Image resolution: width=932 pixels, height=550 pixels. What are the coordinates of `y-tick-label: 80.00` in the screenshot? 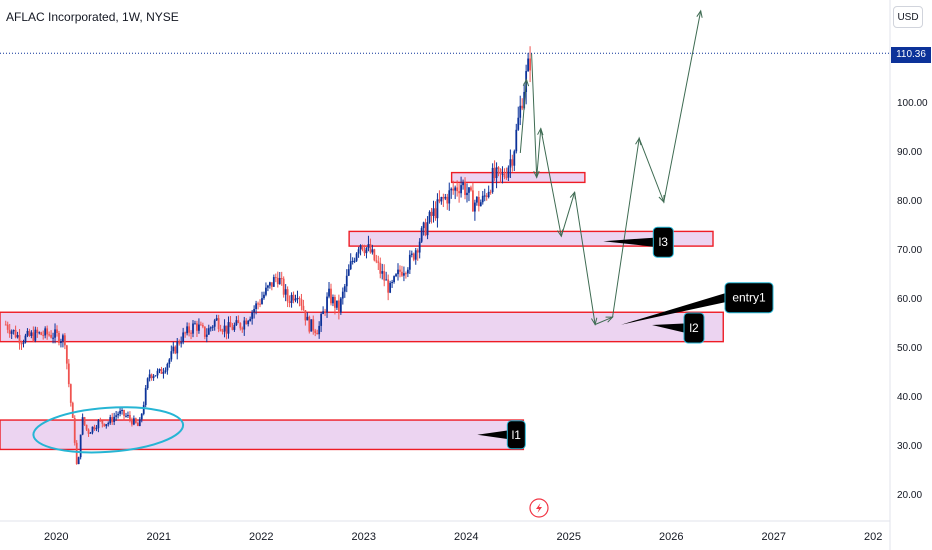 It's located at (910, 201).